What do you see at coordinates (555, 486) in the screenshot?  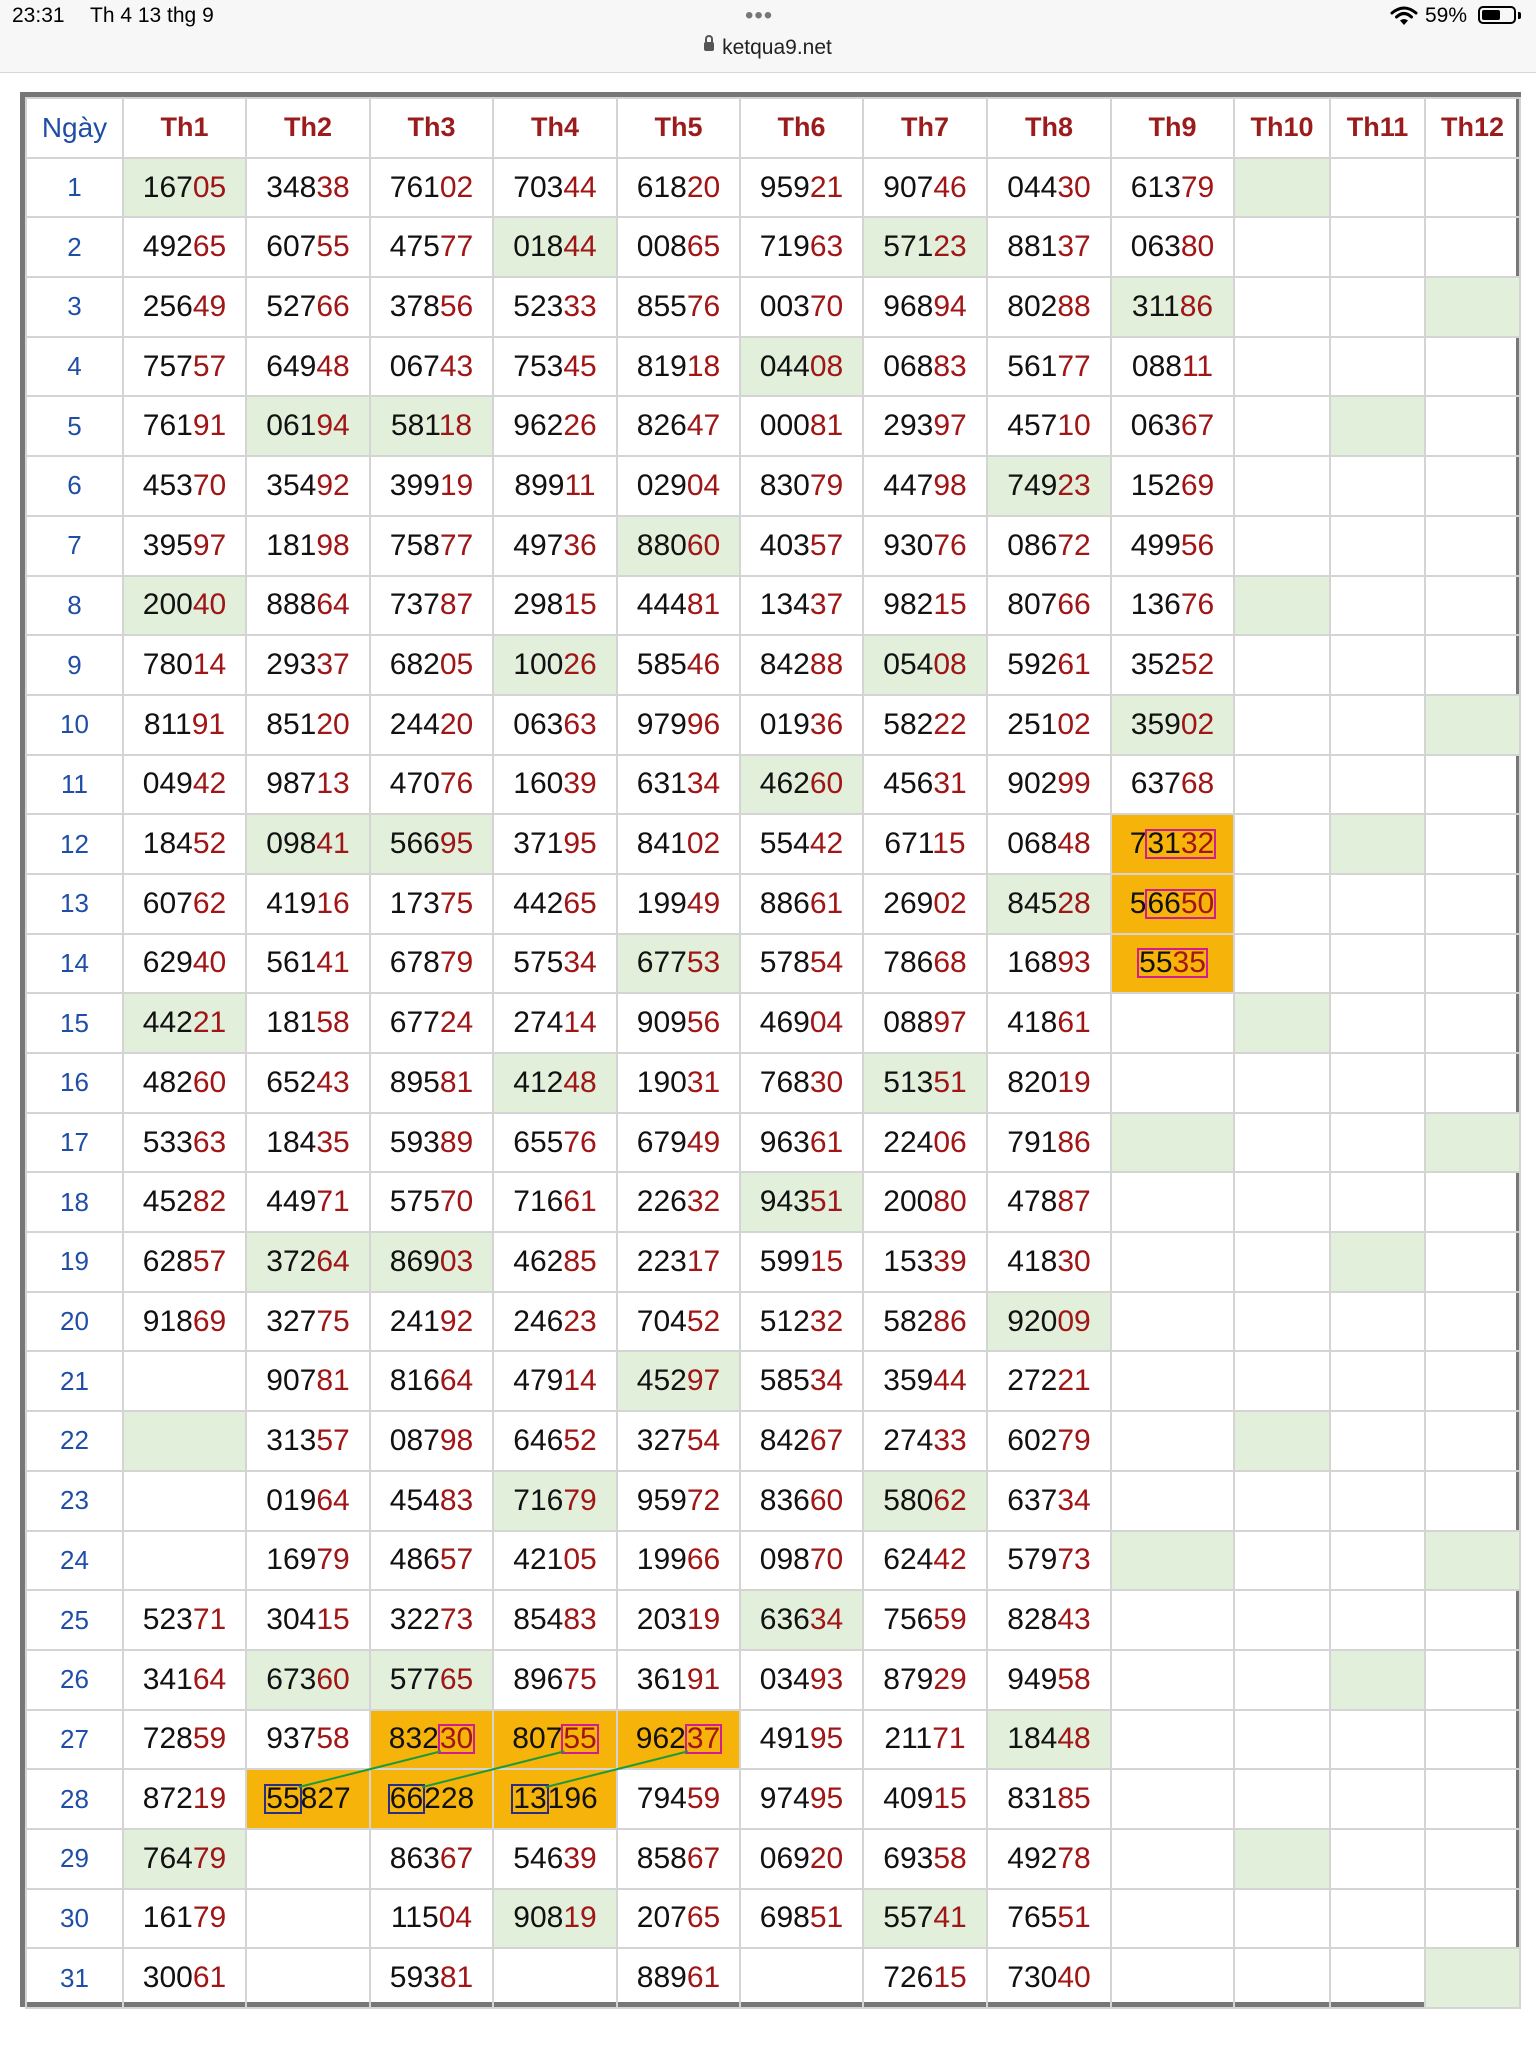 I see `result-cell: 89911` at bounding box center [555, 486].